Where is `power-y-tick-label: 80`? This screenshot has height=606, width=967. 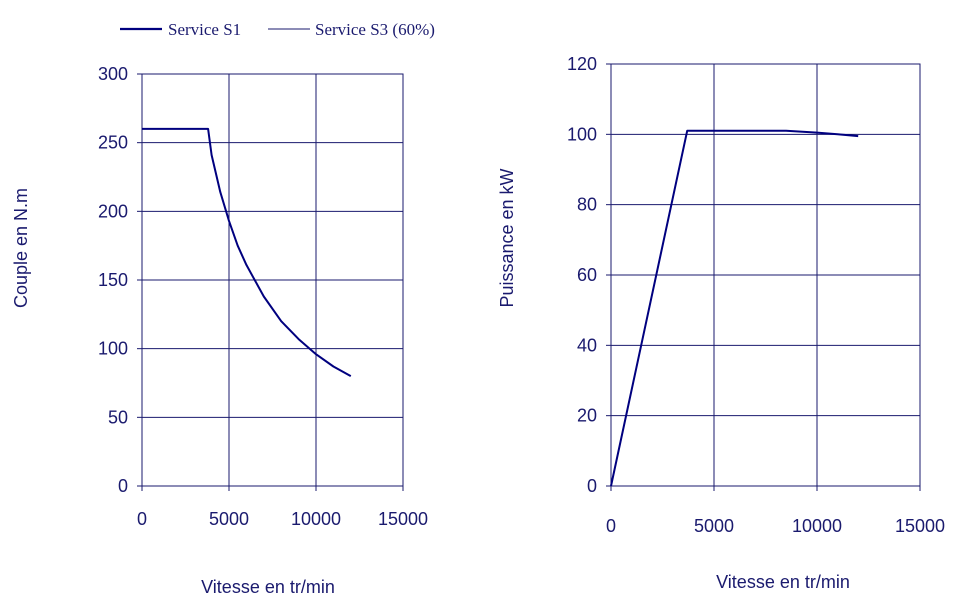
power-y-tick-label: 80 is located at coordinates (587, 205).